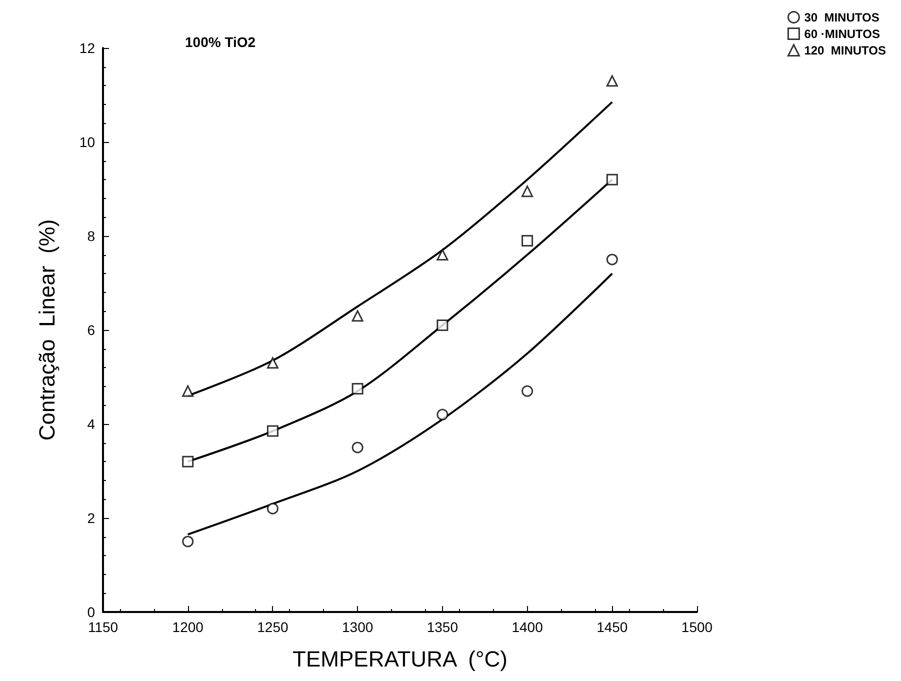 The height and width of the screenshot is (681, 901). I want to click on x-tick-label: 1300, so click(358, 627).